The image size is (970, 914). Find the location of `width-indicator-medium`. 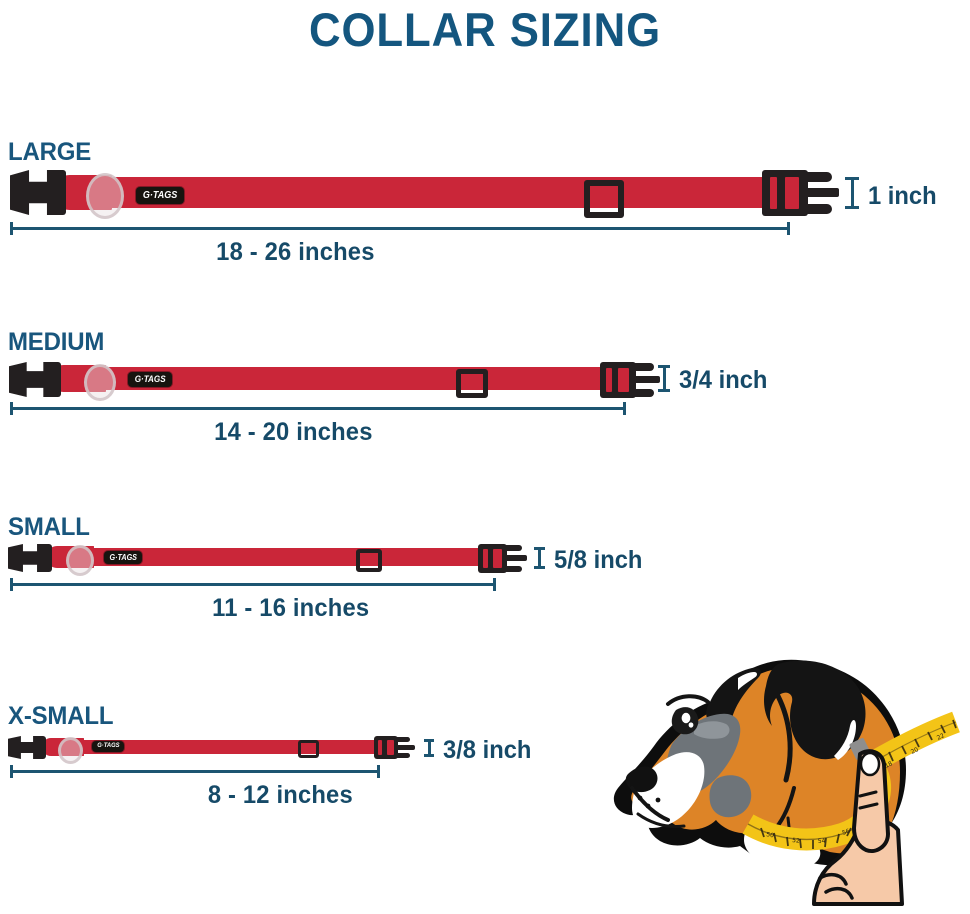

width-indicator-medium is located at coordinates (664, 378).